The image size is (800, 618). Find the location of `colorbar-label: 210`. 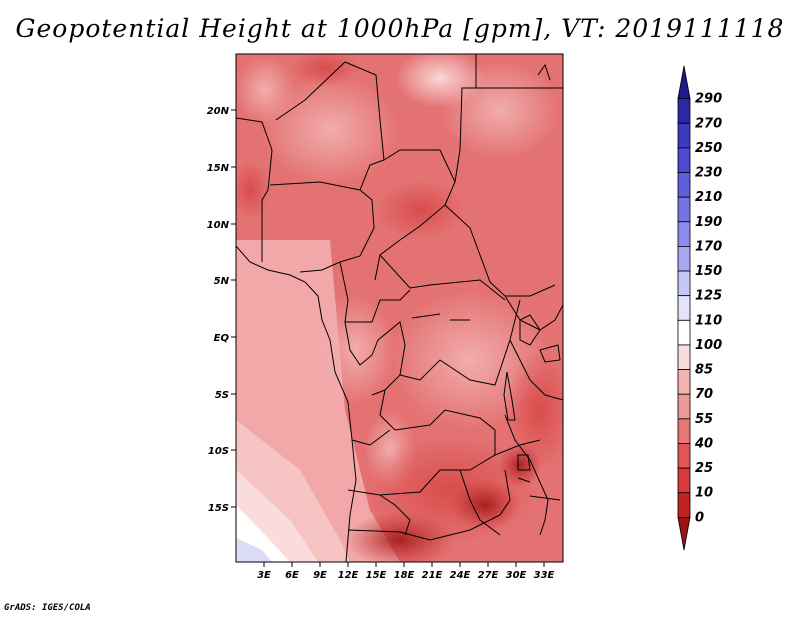

colorbar-label: 210 is located at coordinates (708, 197).